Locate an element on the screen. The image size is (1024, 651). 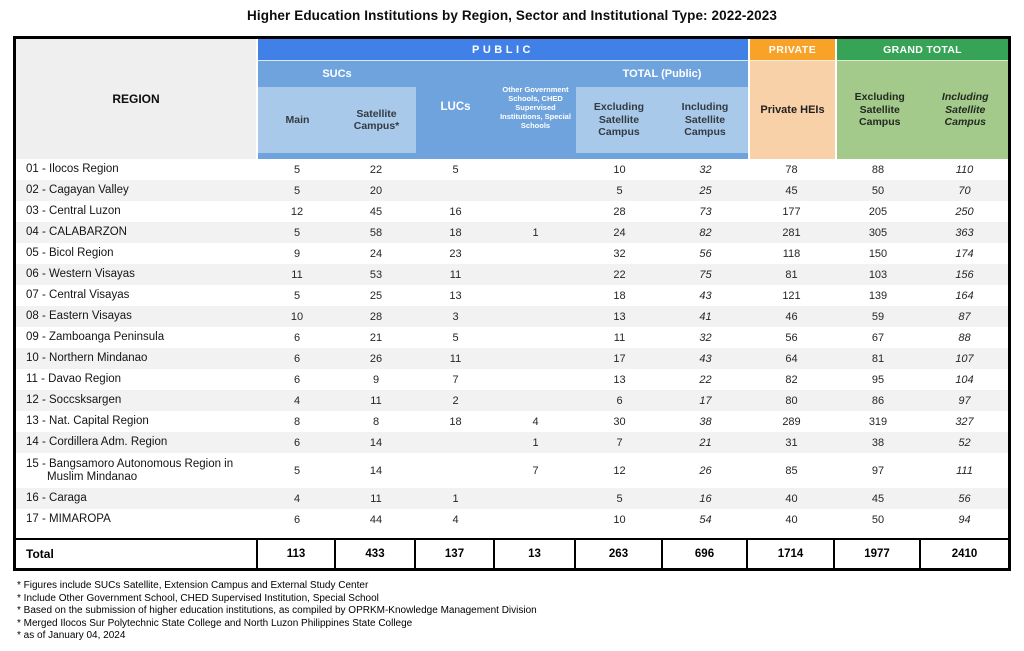
cell-grand-excl-satellite: 103 is located at coordinates (878, 274).